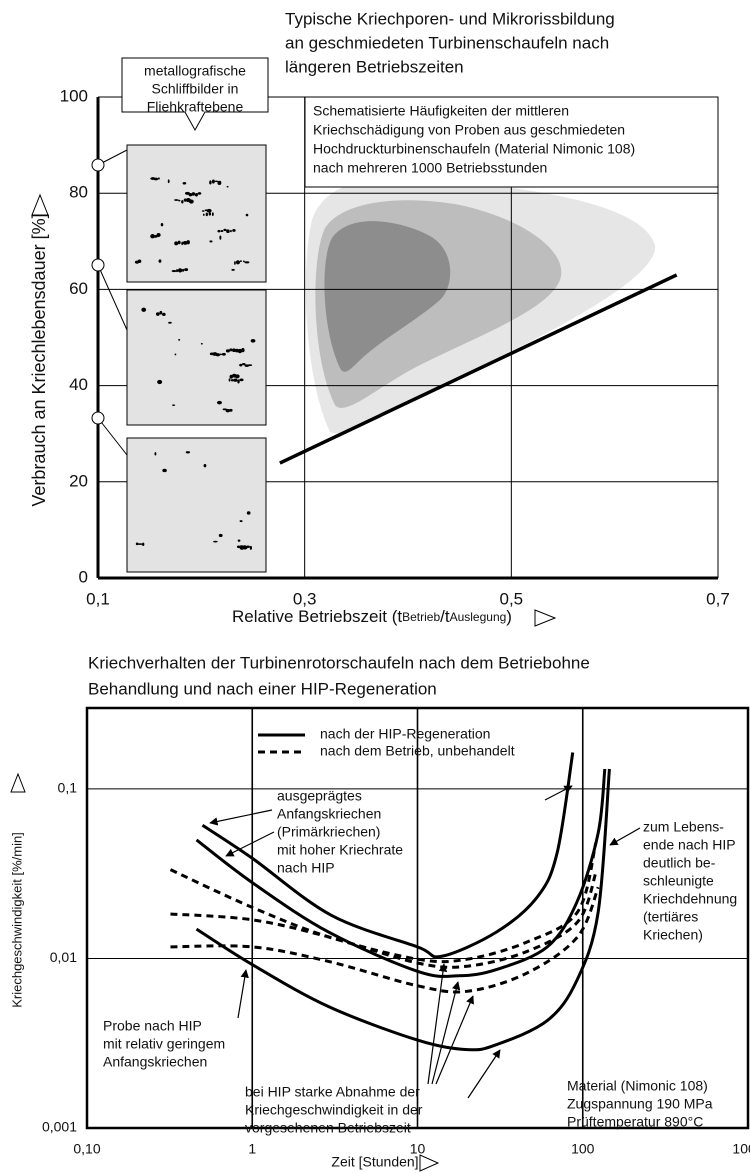 This screenshot has width=750, height=1173. Describe the element at coordinates (635, 1122) in the screenshot. I see `annotation: Prüftemperatur 890°C` at that location.